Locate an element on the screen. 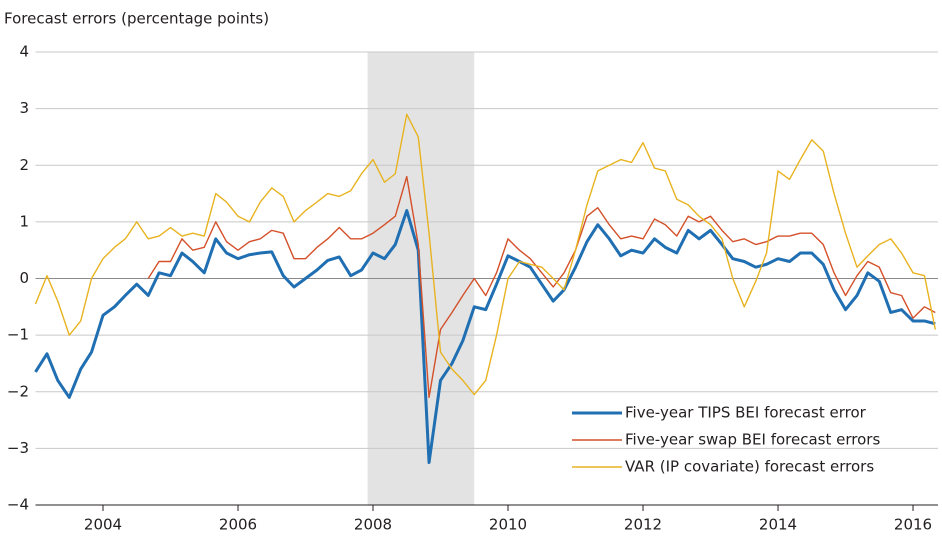  y-tick-label: −2 is located at coordinates (18, 391).